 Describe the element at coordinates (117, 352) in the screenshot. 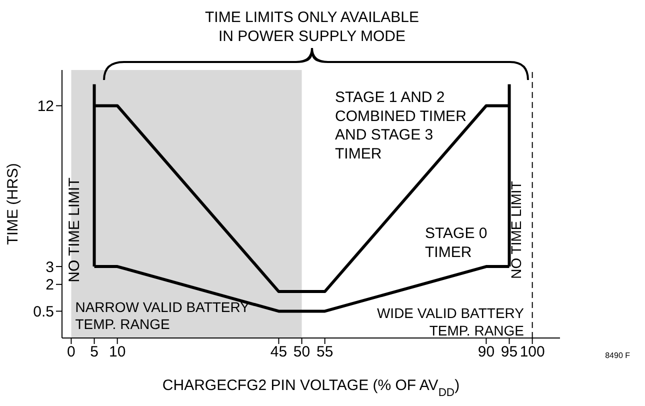

I see `x-tick-label: 10` at that location.